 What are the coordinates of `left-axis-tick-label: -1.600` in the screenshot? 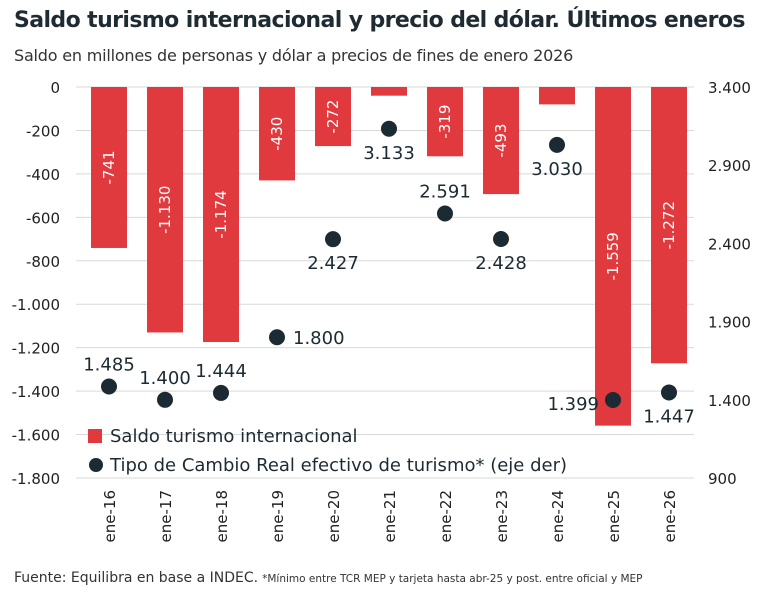 It's located at (36, 436).